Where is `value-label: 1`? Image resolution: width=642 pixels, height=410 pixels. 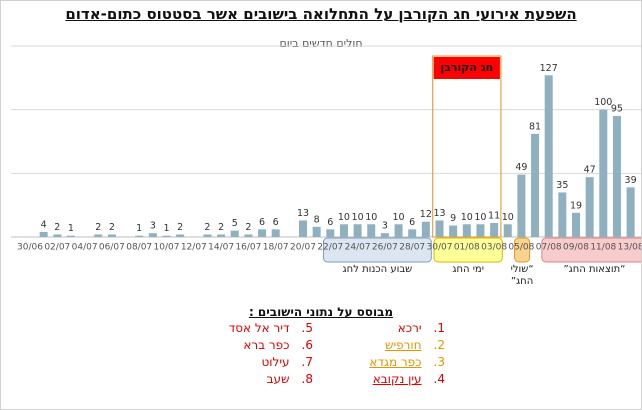 value-label: 1 is located at coordinates (139, 228).